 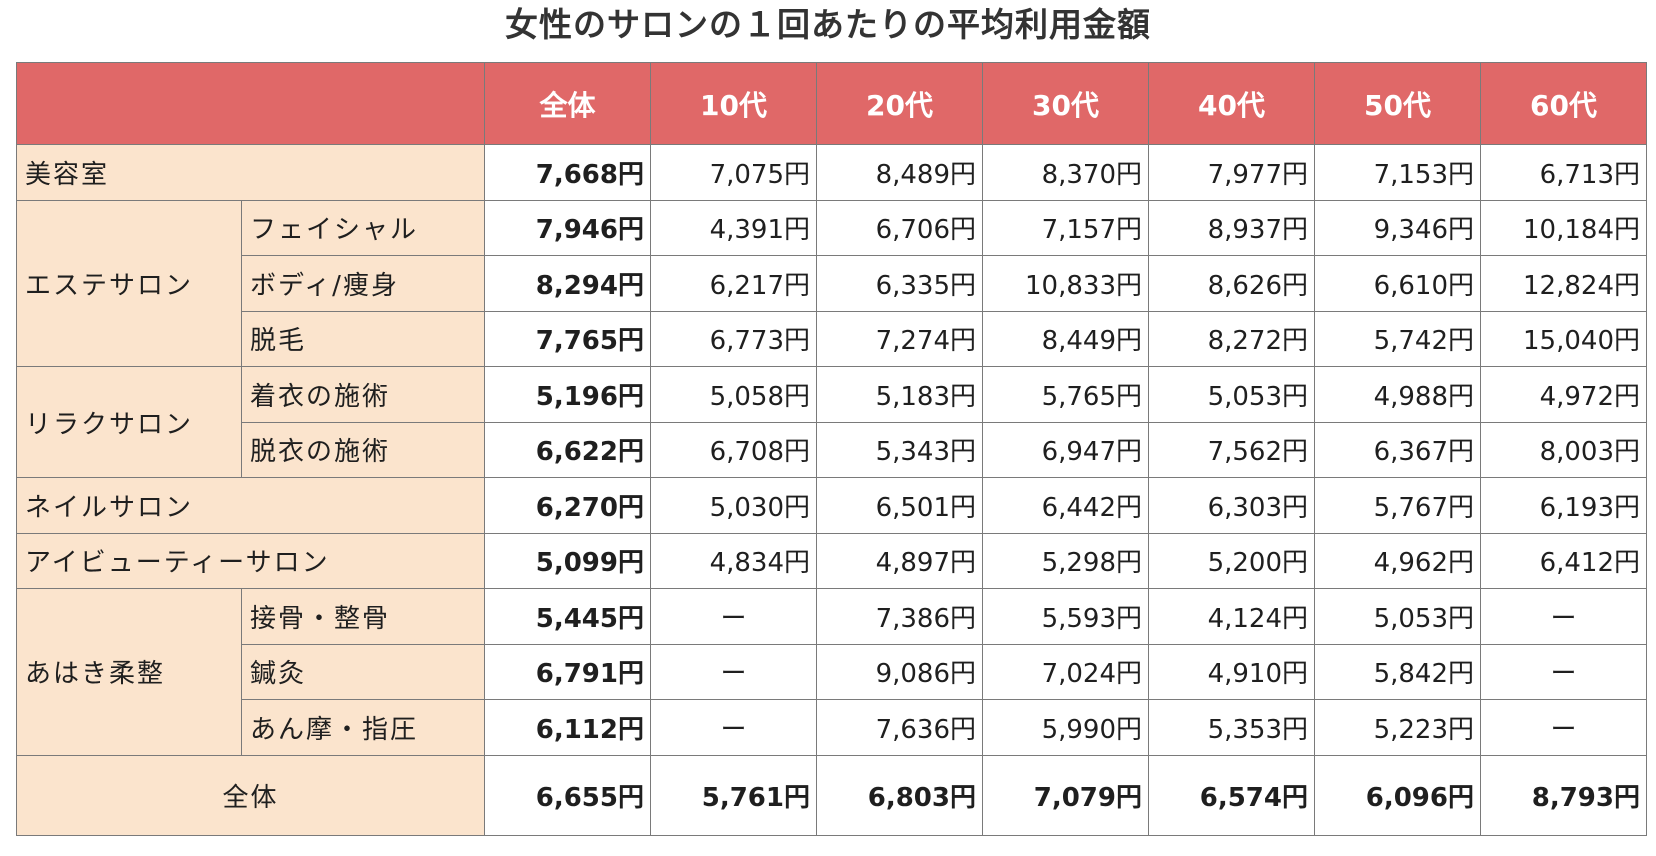 What do you see at coordinates (363, 727) in the screenshot?
I see `row-sub-label: あん摩・指圧` at bounding box center [363, 727].